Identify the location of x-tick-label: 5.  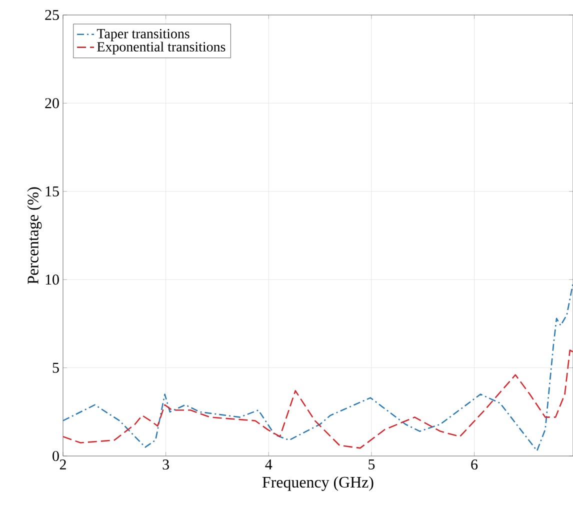
(371, 465).